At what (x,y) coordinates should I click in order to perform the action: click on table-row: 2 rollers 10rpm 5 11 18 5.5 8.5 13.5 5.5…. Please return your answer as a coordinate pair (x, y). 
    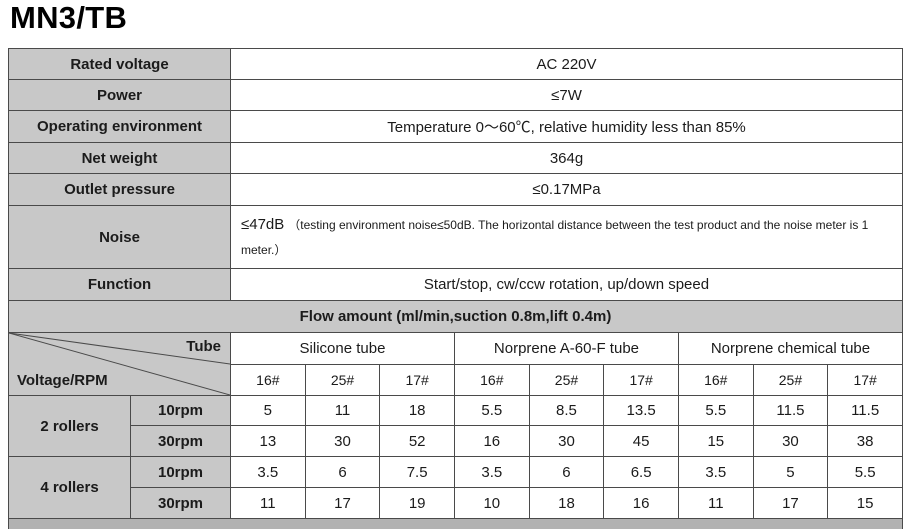
    Looking at the image, I should click on (455, 426).